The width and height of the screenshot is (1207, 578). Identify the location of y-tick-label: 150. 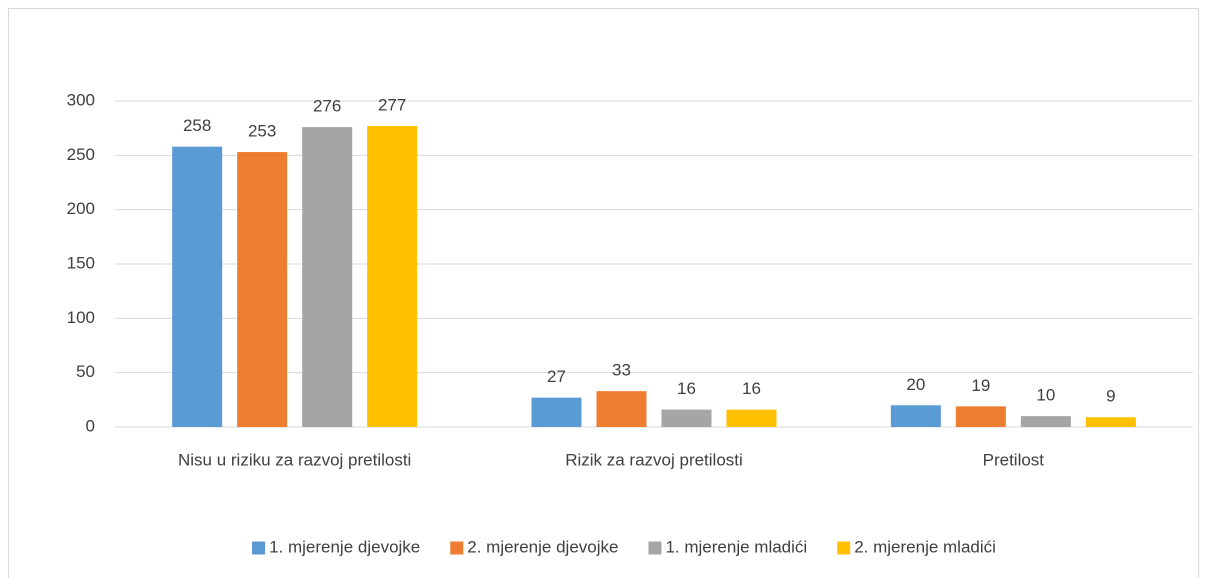
(81, 262).